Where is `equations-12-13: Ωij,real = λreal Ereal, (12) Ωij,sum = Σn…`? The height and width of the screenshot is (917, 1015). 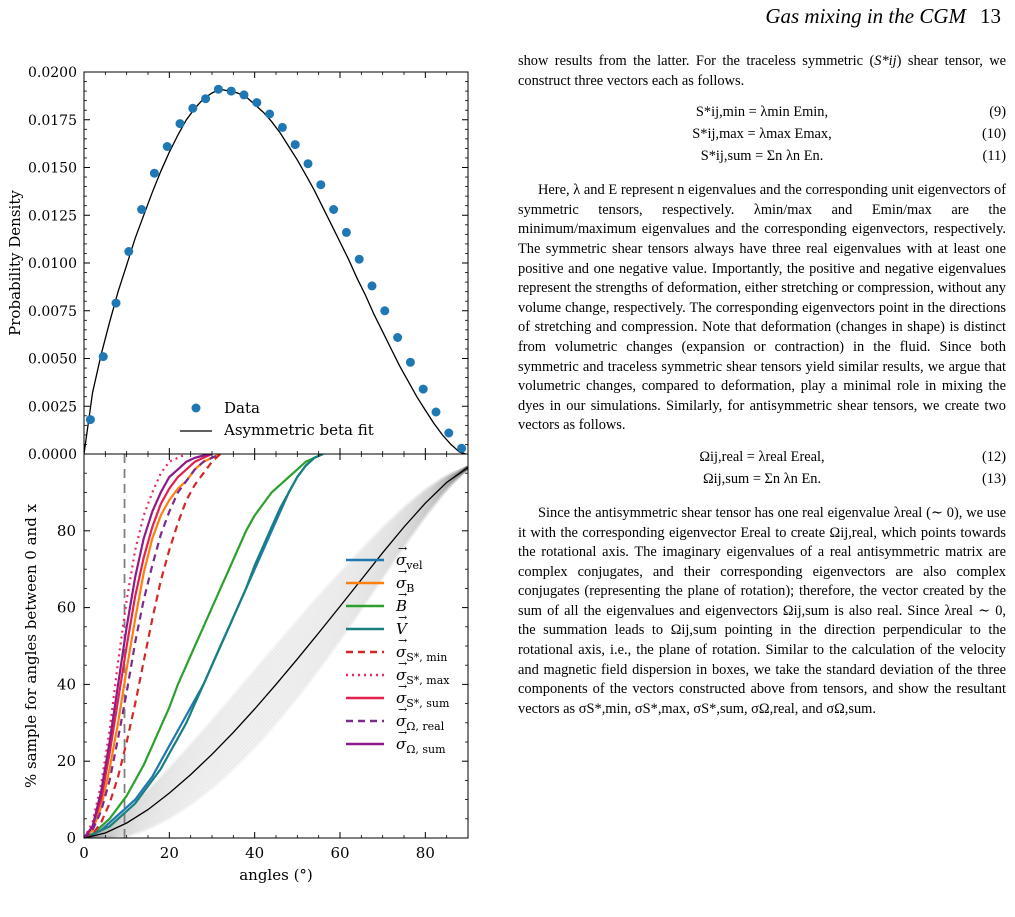
equations-12-13: Ωij,real = λreal Ereal, (12) Ωij,sum = Σn… is located at coordinates (762, 468).